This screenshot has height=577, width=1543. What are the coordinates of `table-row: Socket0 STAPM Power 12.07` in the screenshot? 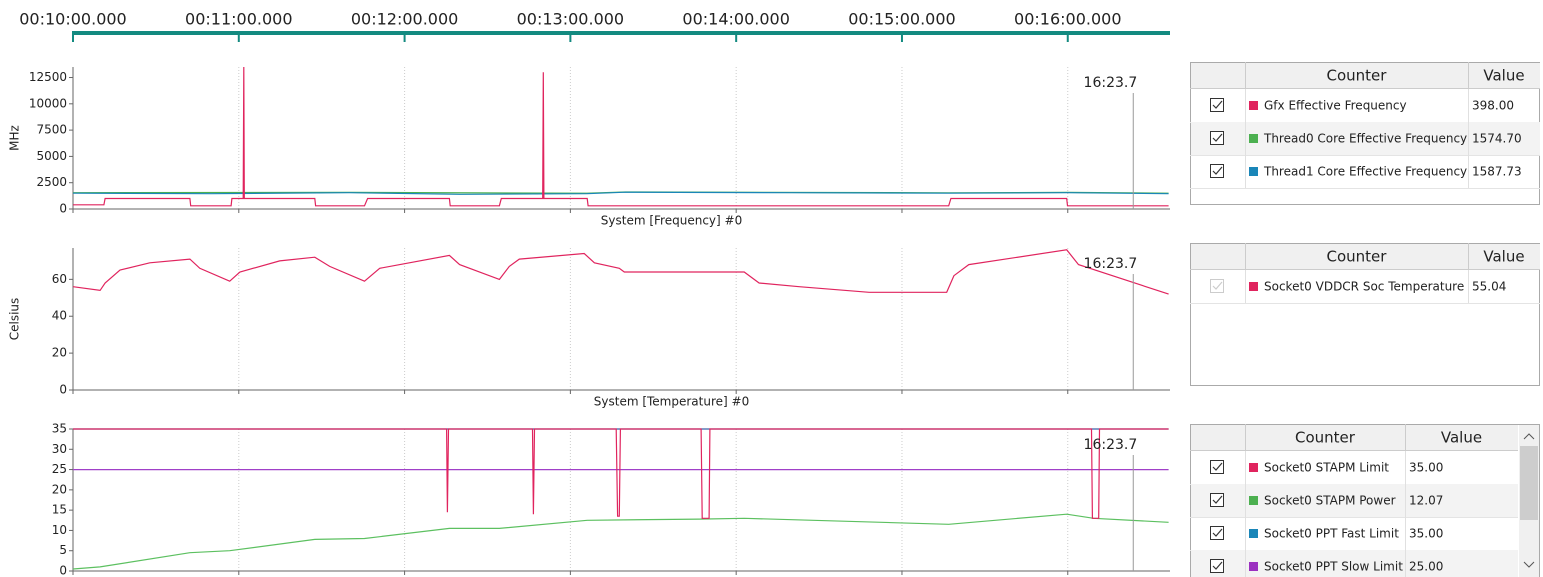 It's located at (1354, 501).